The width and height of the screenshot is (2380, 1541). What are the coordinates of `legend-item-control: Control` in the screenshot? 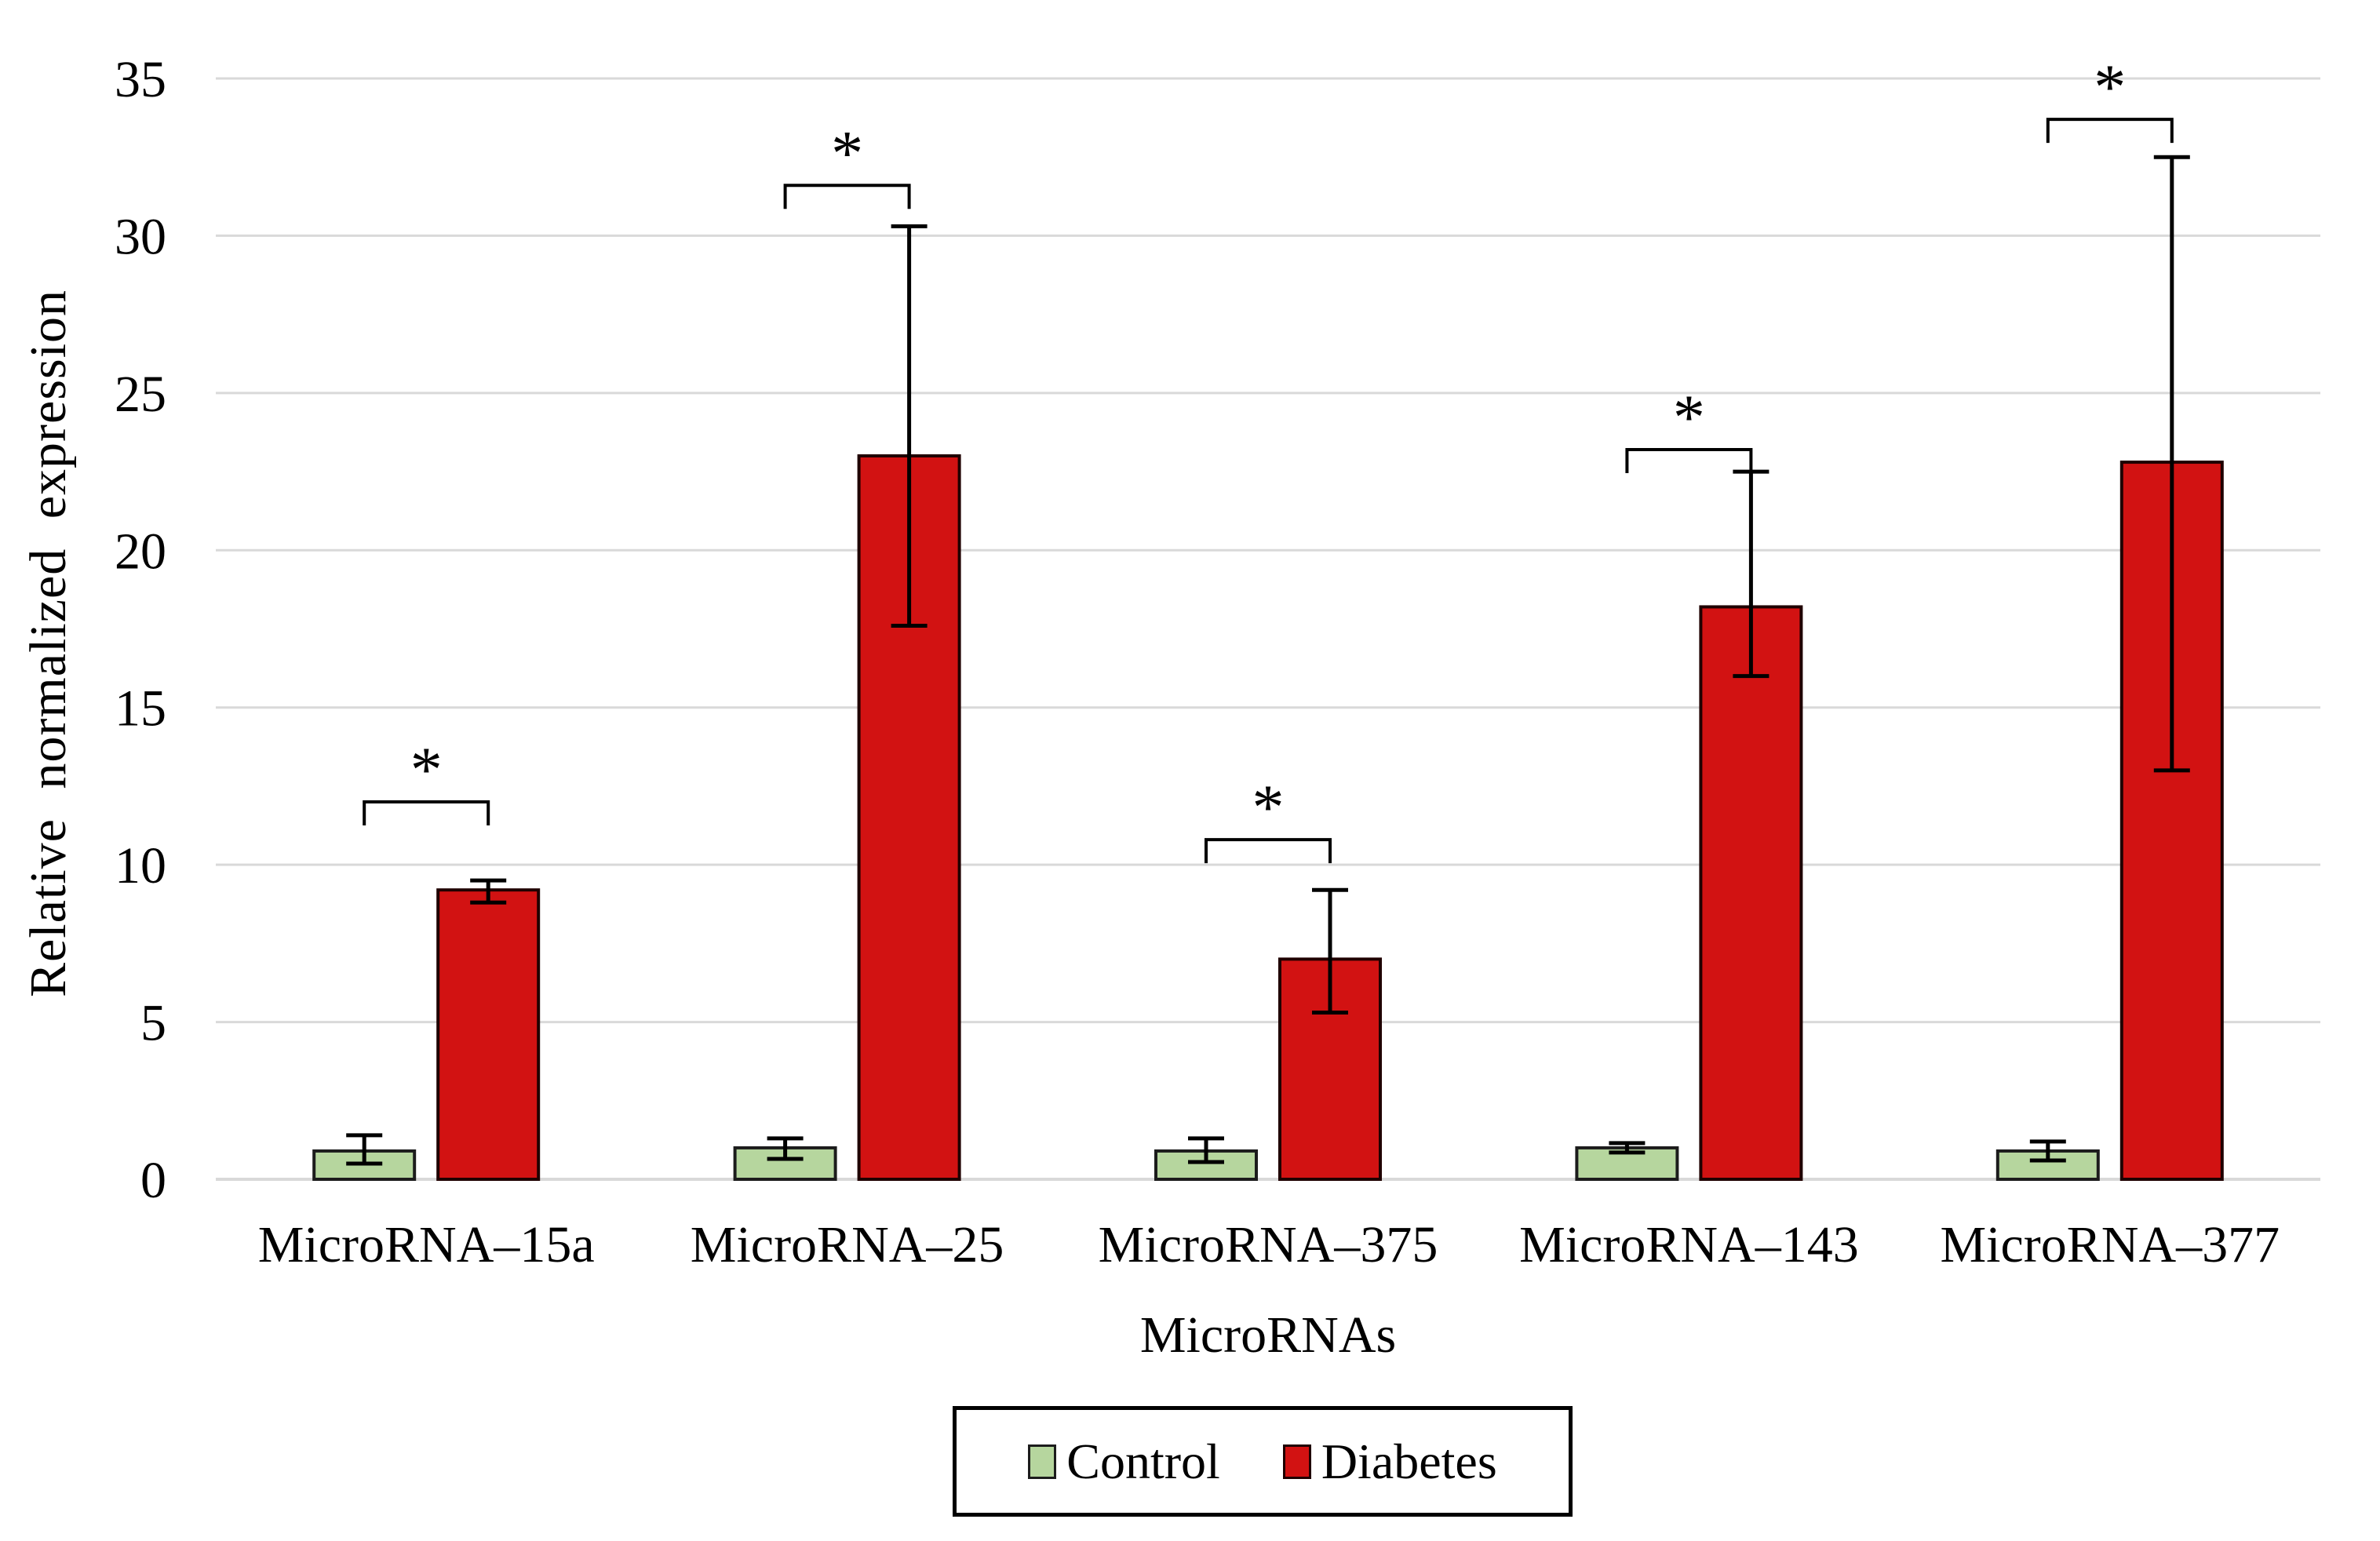 It's located at (1124, 1462).